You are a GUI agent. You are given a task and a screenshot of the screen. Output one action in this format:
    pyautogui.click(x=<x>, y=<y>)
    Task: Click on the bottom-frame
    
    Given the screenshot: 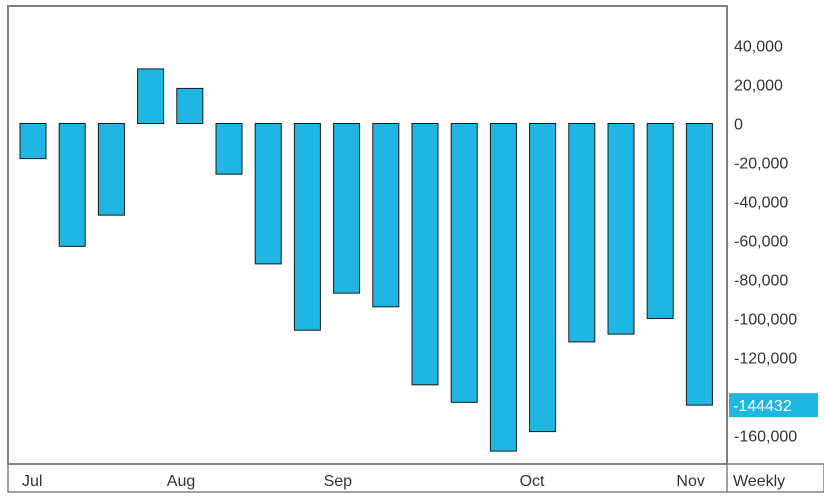 What is the action you would take?
    pyautogui.click(x=415, y=478)
    